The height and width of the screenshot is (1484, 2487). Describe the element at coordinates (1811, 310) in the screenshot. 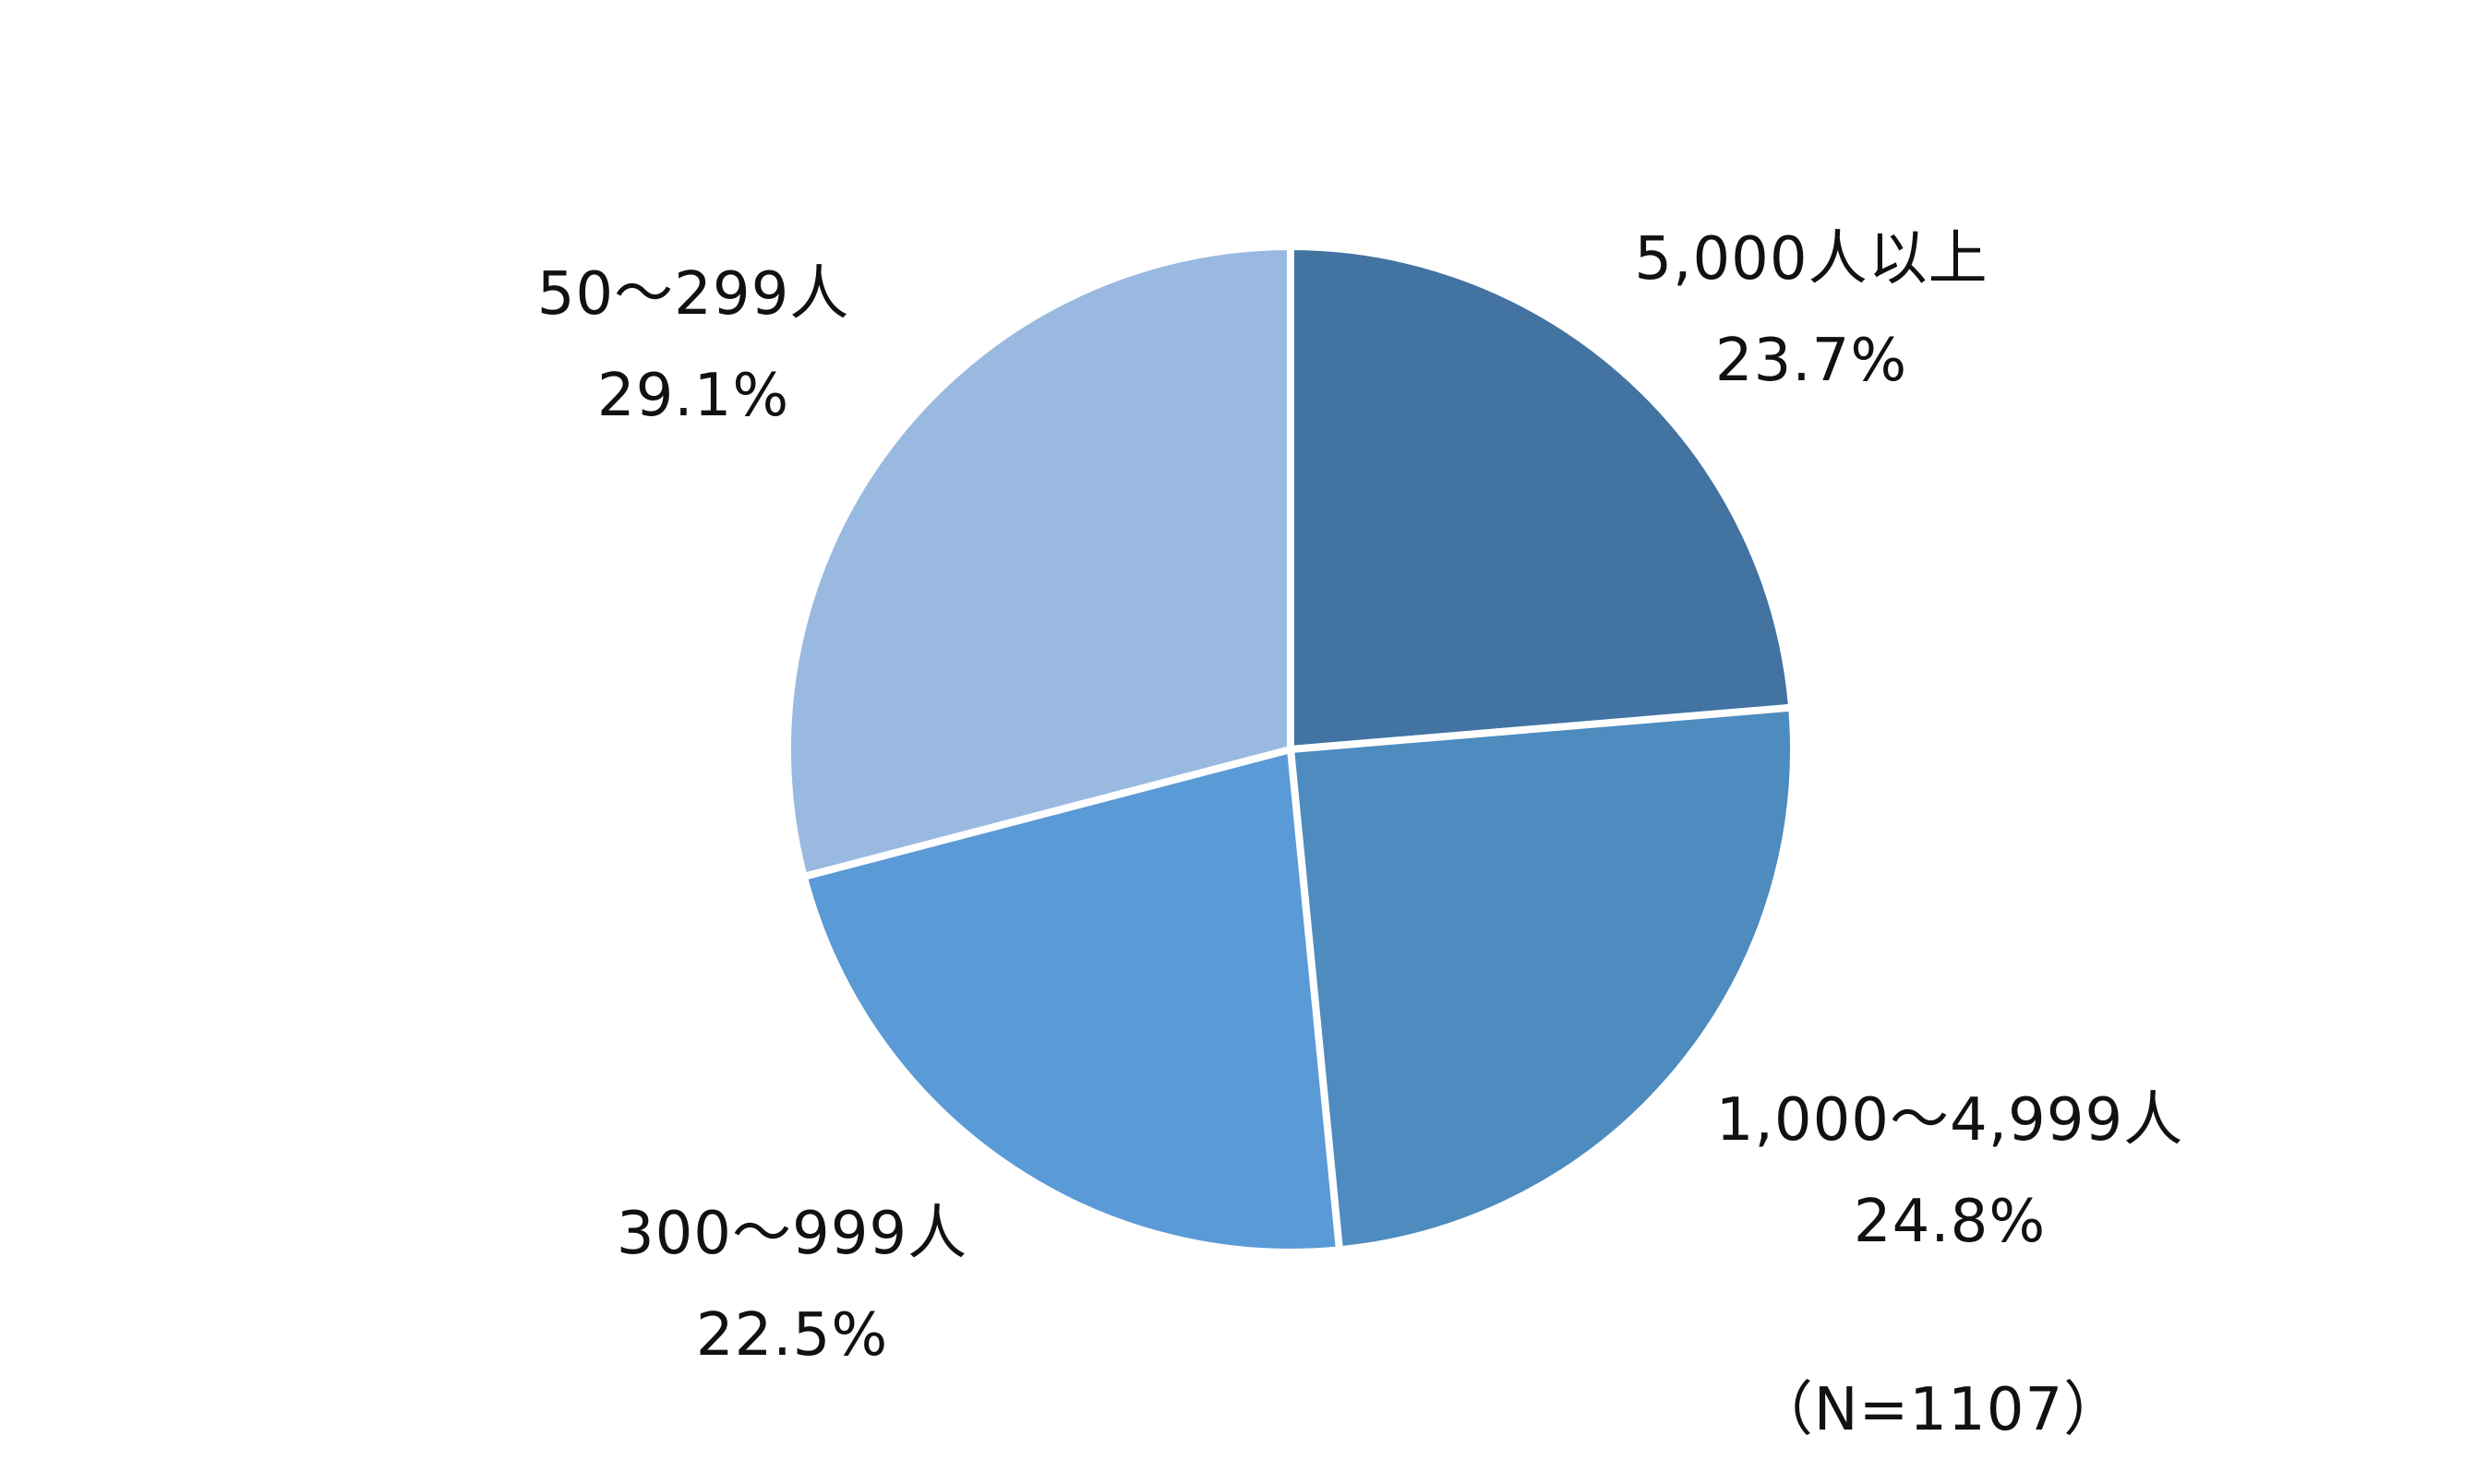

I see `slice-label-5000-plus: 5,000人以上 23.7%` at that location.